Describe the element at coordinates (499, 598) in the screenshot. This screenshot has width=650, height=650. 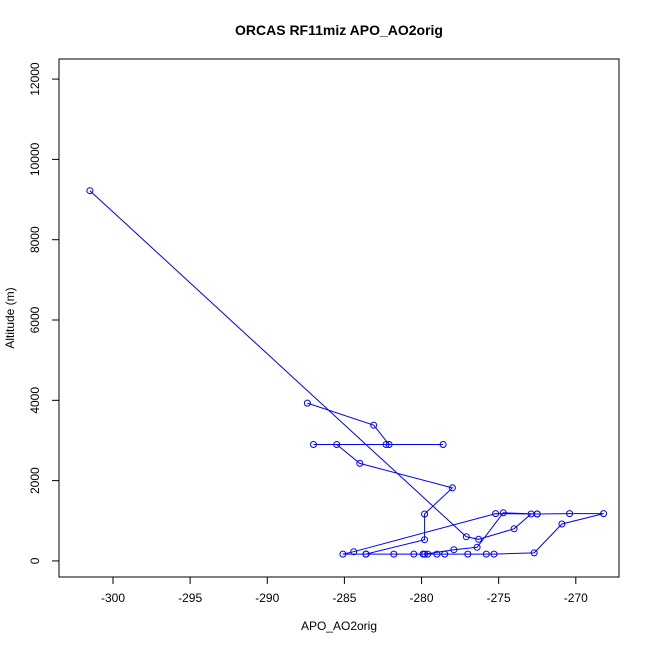
I see `x-tick-label: -275` at that location.